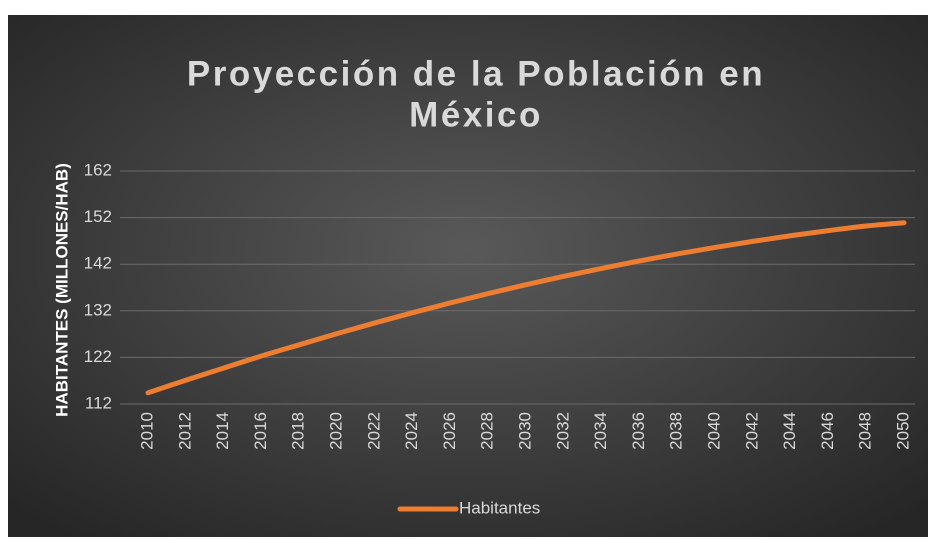 This screenshot has width=935, height=540. I want to click on x-tick-label: 2028, so click(487, 431).